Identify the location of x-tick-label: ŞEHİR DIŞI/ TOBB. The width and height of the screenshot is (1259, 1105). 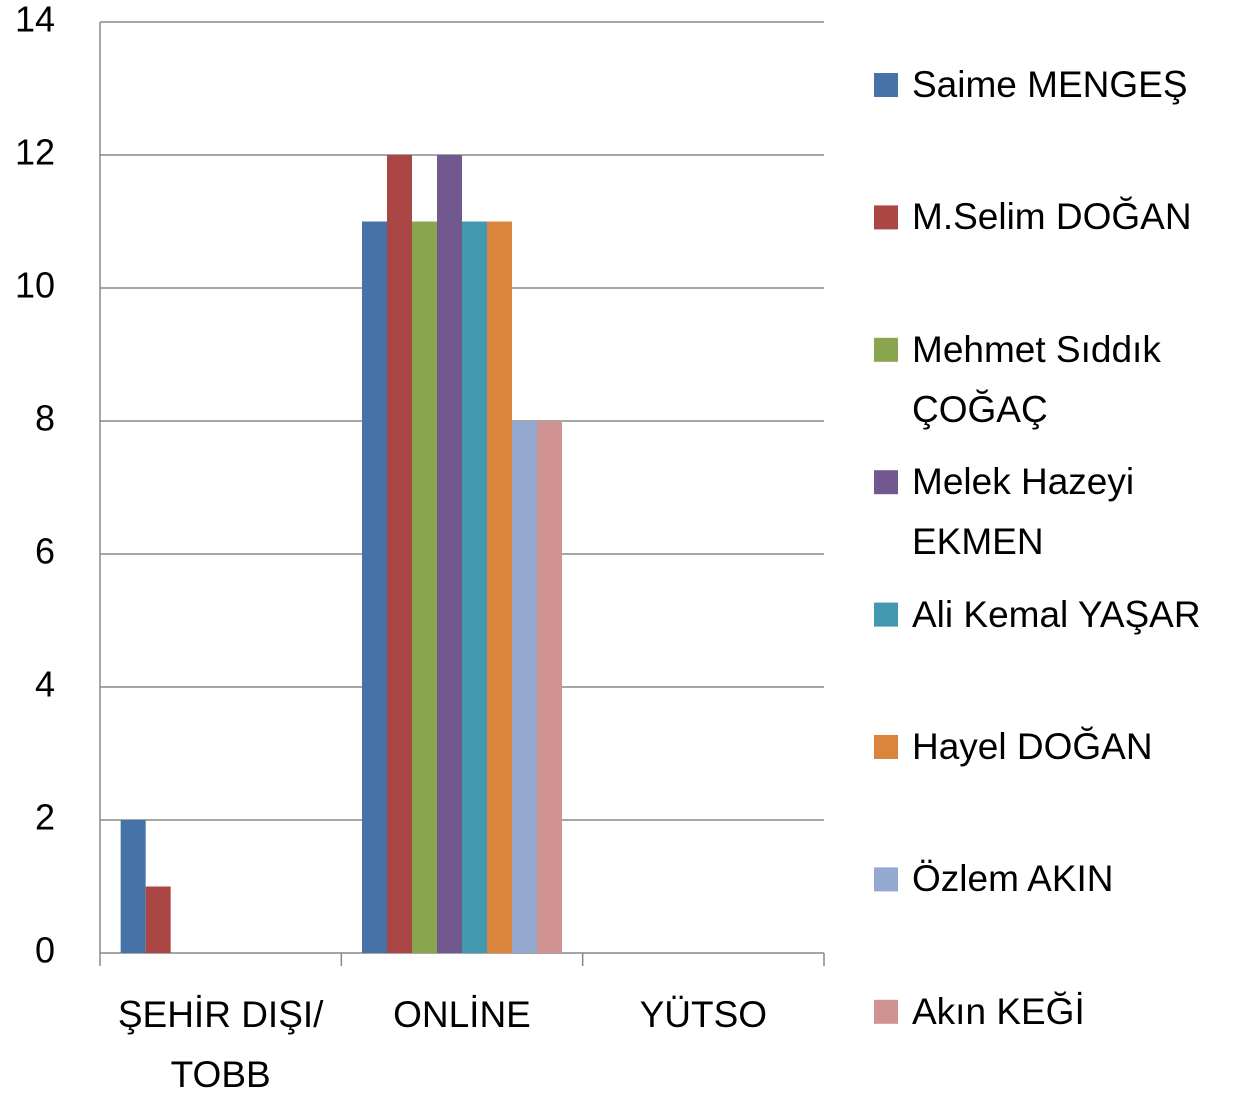
(220, 1044).